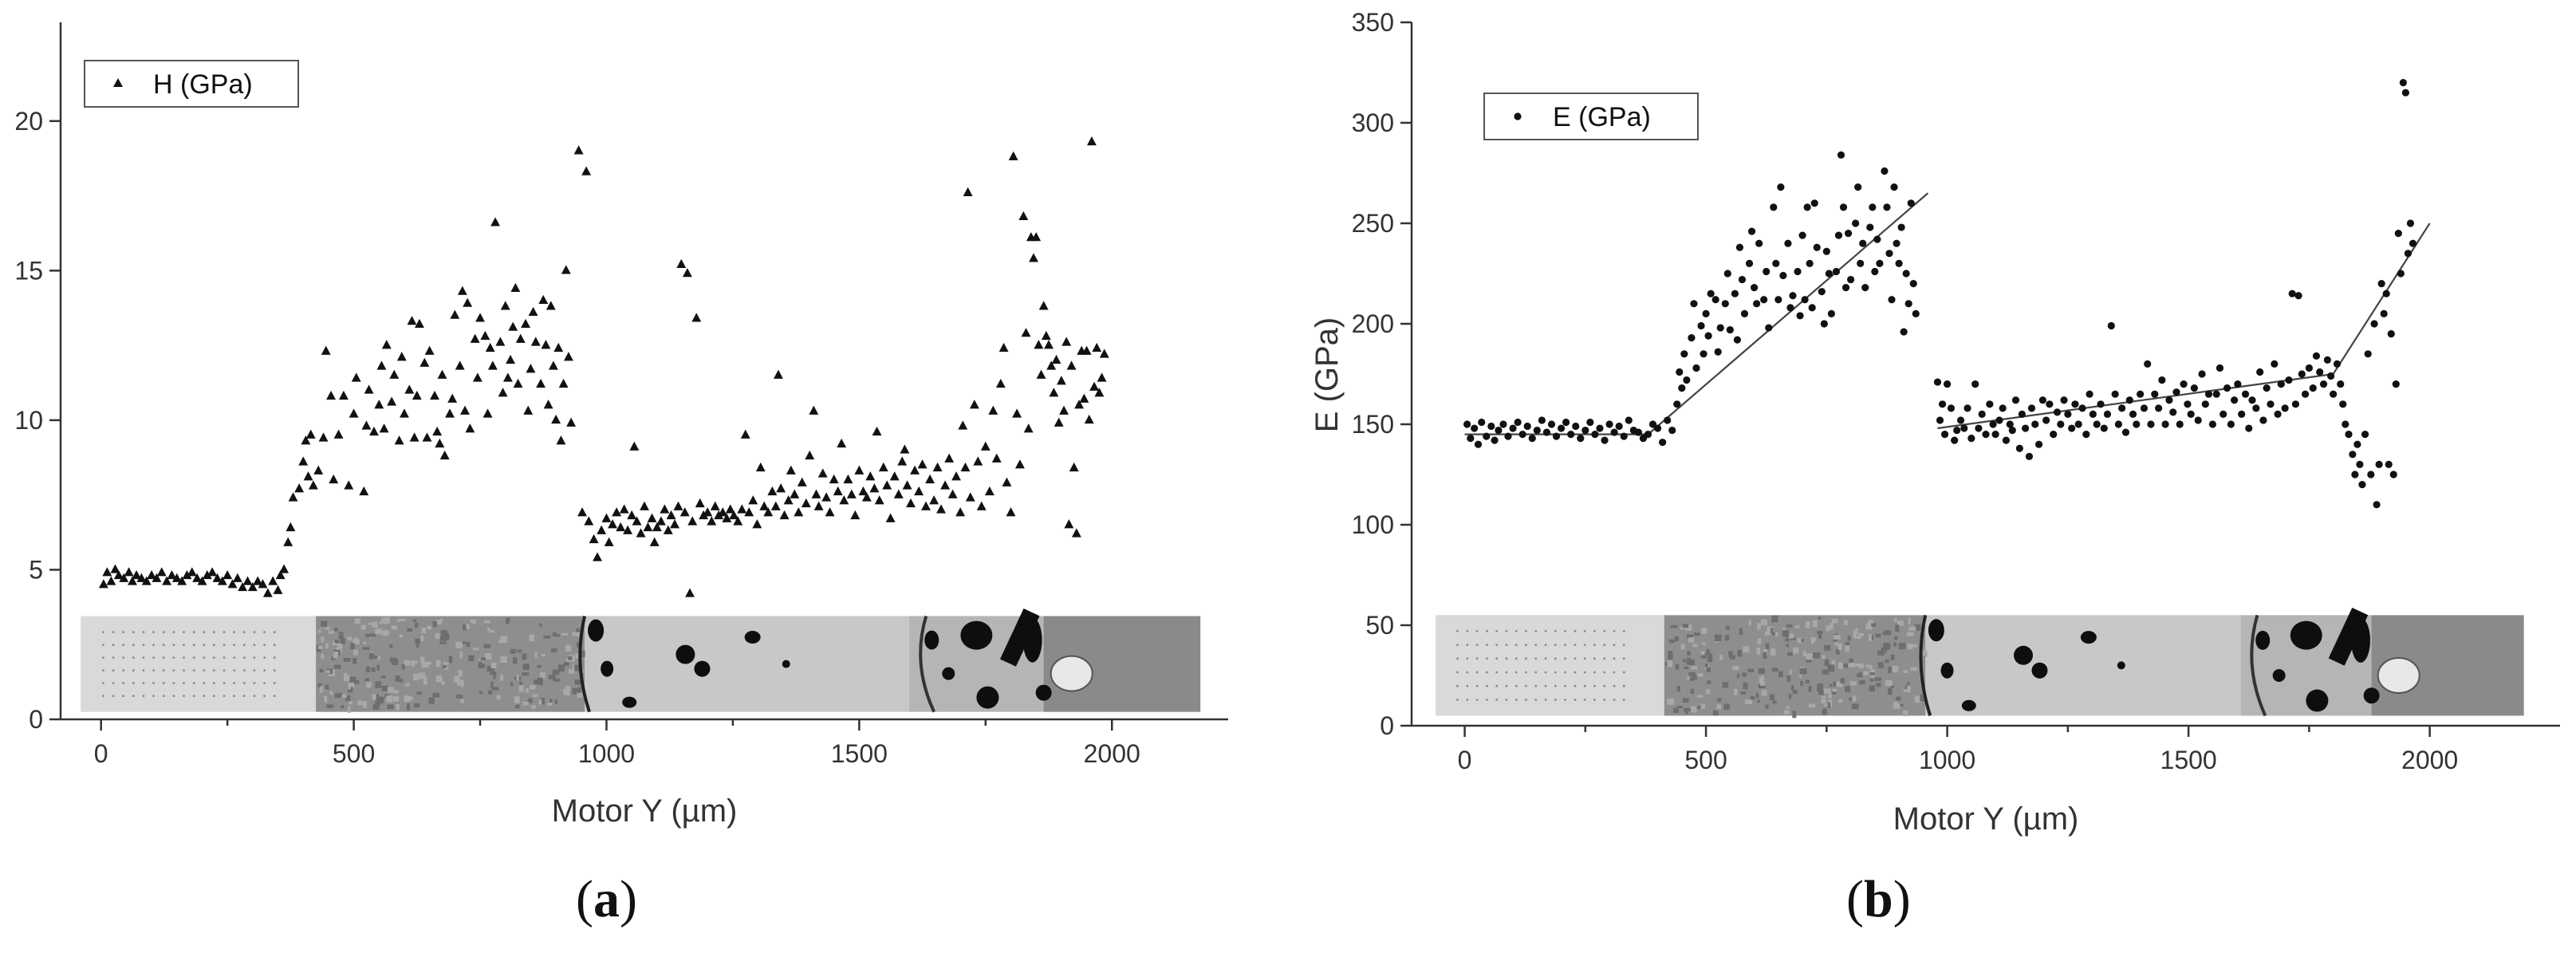 This screenshot has height=953, width=2576. Describe the element at coordinates (1465, 760) in the screenshot. I see `x-tick-label: 0` at that location.